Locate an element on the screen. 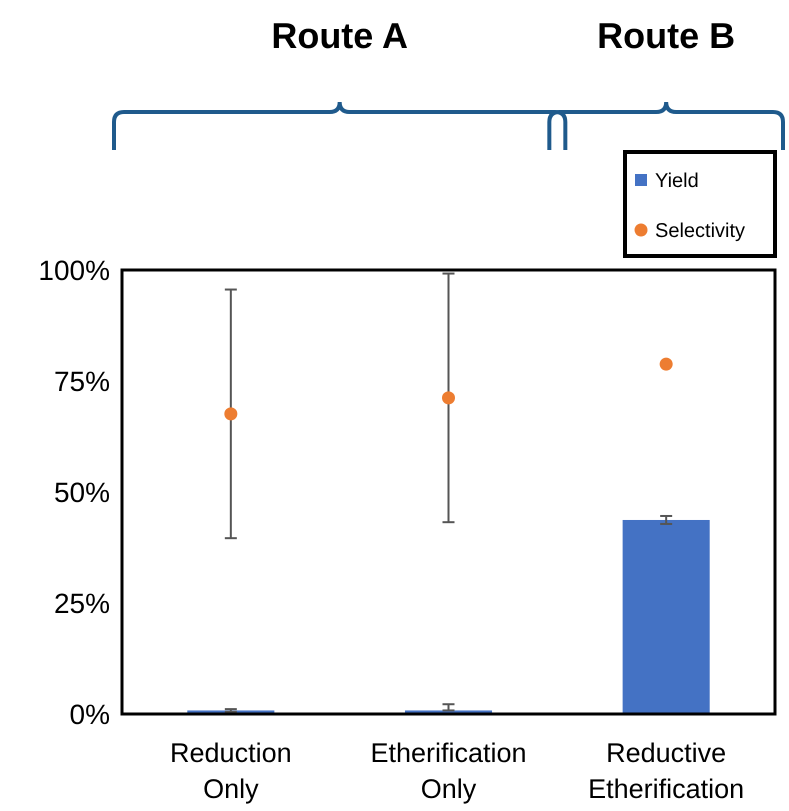 The image size is (789, 811). legend-label: Selectivity is located at coordinates (700, 231).